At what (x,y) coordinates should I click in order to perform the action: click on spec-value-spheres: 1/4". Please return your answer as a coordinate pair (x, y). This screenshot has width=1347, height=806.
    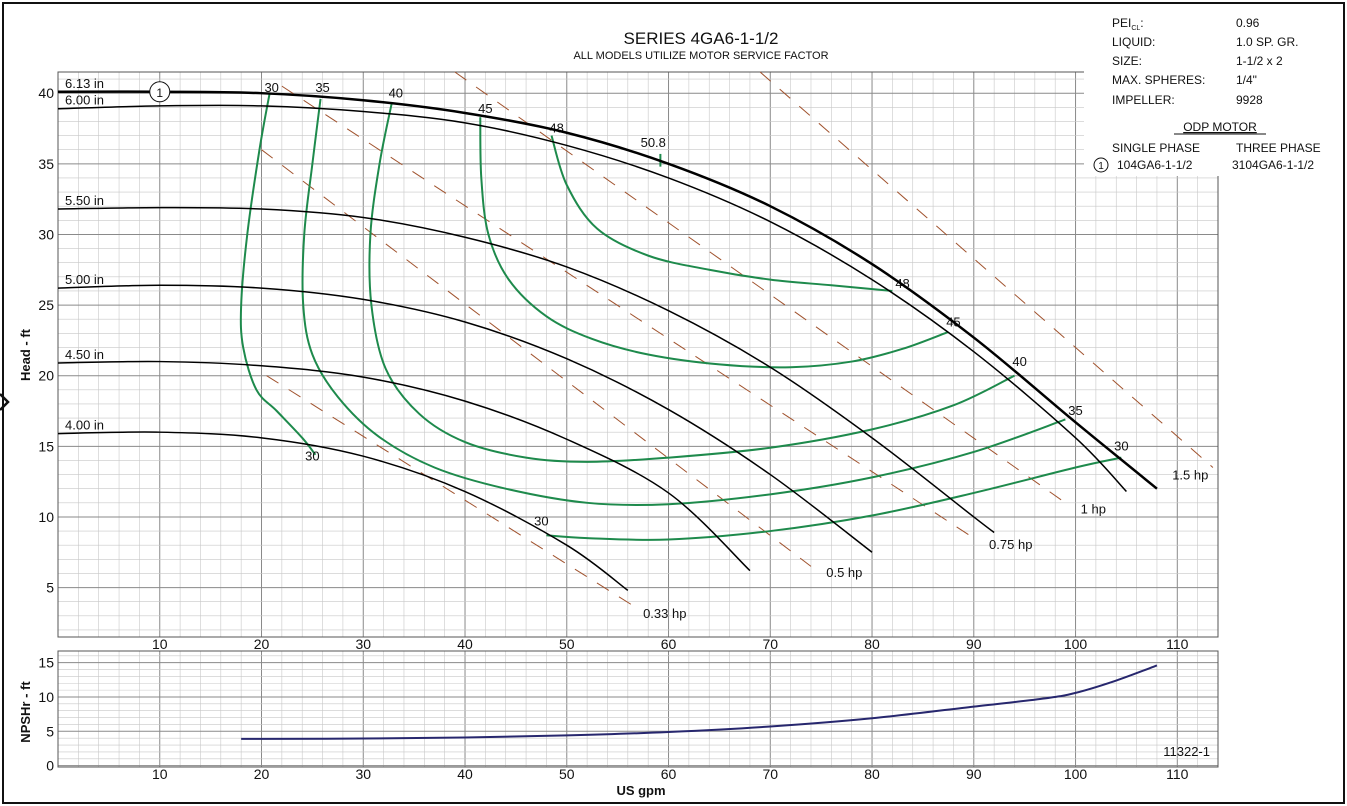
    Looking at the image, I should click on (1246, 80).